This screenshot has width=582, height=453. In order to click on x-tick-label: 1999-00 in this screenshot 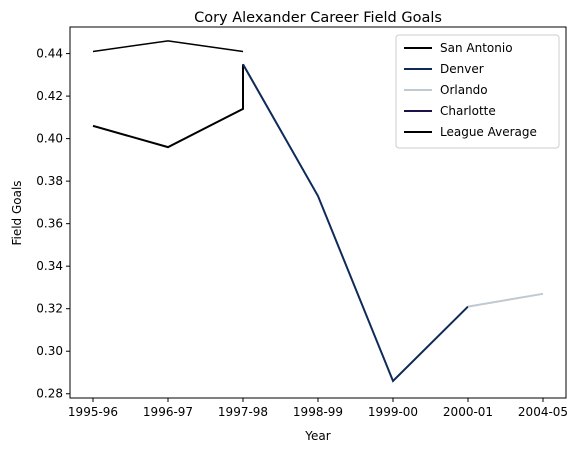, I will do `click(393, 412)`.